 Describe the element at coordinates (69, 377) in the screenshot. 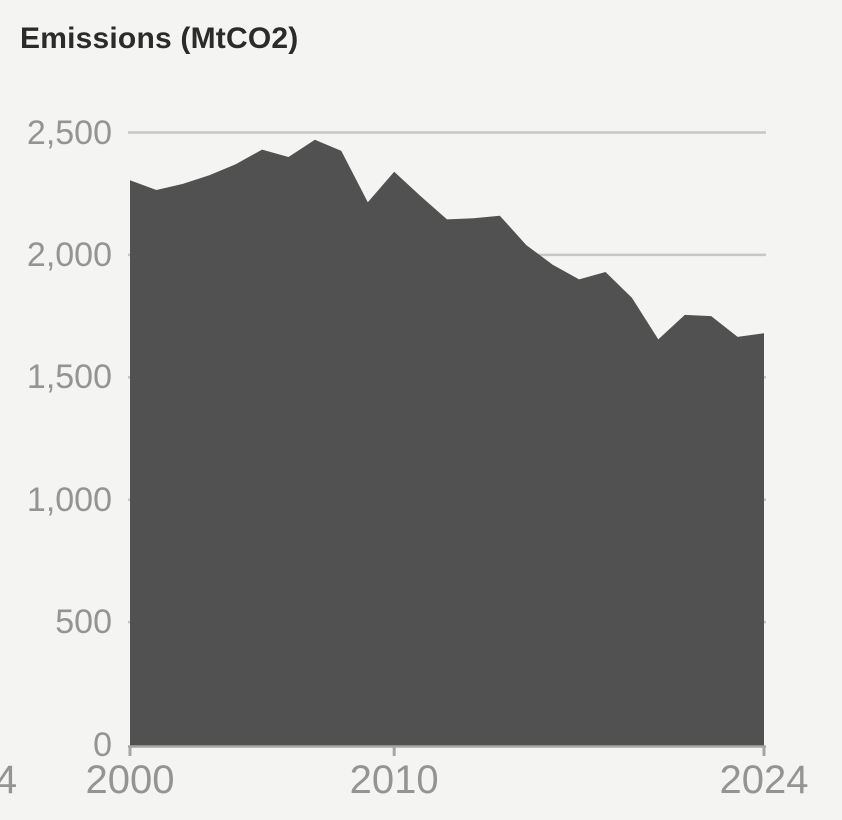

I see `y-tick-label: 1,500` at that location.